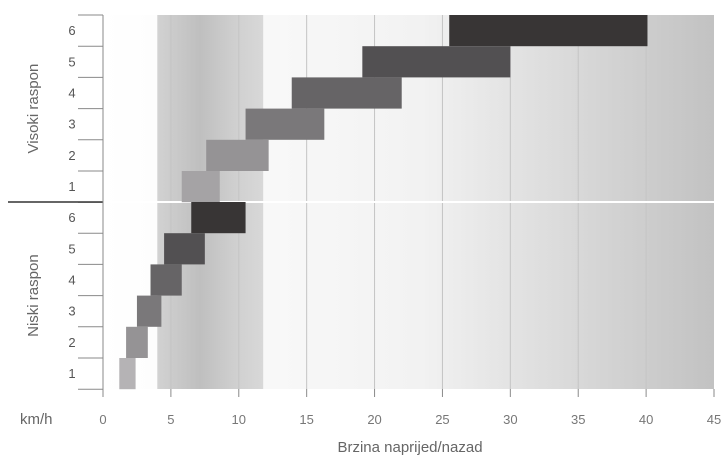  I want to click on gear-label-high-4: 4, so click(71, 93).